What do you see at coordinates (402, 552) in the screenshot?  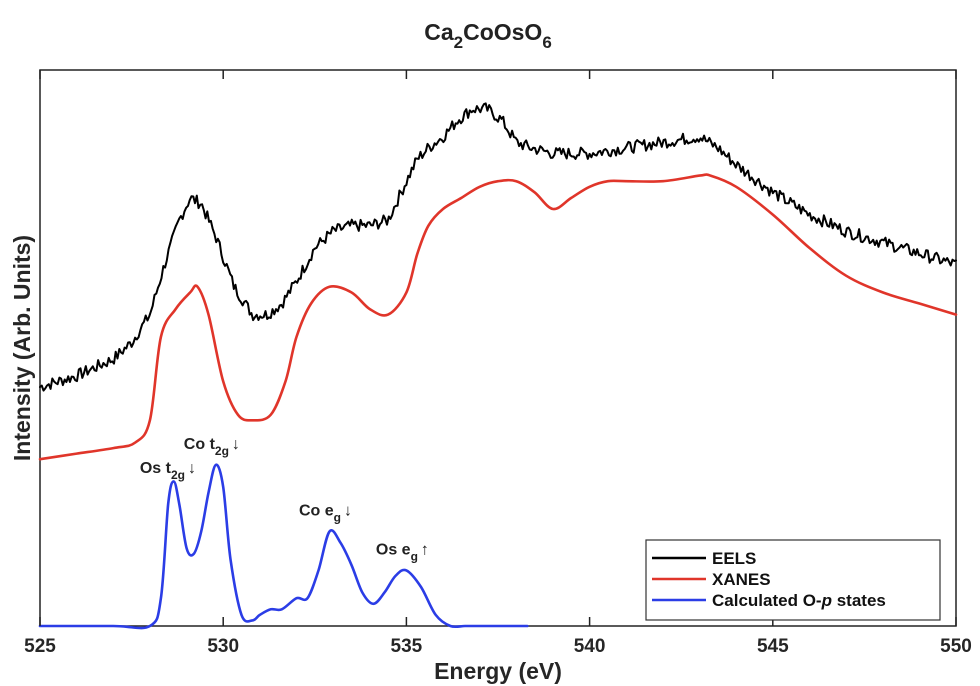 I see `annotation-os-eg: Os eg ↑` at bounding box center [402, 552].